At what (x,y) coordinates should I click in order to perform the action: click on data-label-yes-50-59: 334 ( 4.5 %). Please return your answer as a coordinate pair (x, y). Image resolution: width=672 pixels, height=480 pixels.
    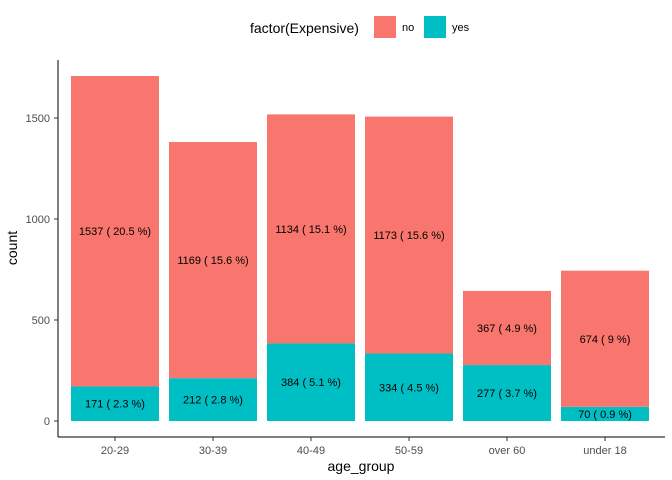
    Looking at the image, I should click on (409, 388).